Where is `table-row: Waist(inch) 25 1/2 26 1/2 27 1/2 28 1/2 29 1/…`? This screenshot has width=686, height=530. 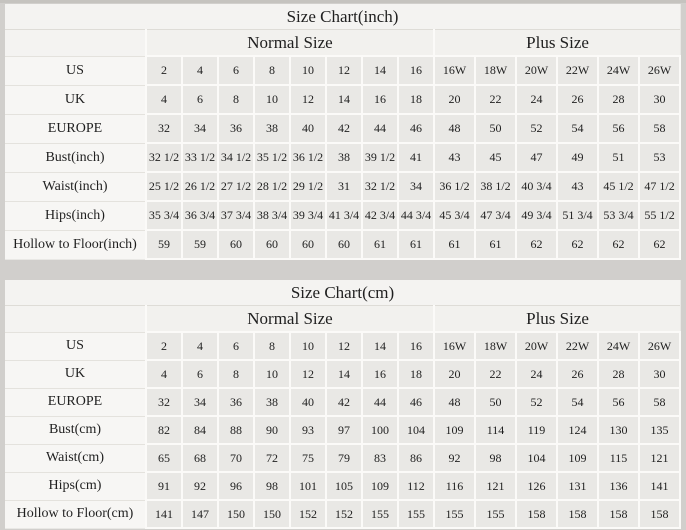 table-row: Waist(inch) 25 1/2 26 1/2 27 1/2 28 1/2 29 1/… is located at coordinates (343, 186).